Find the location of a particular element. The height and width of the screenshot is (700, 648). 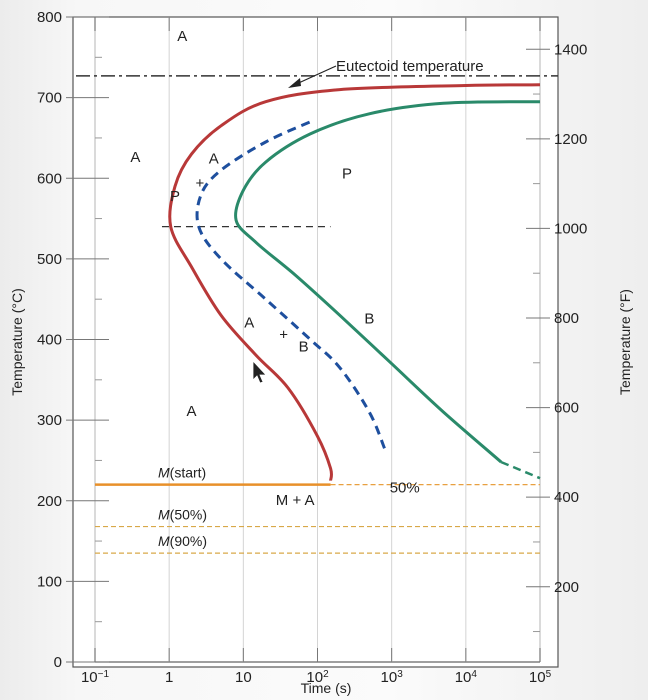

x-tick-label: 10 is located at coordinates (243, 677).